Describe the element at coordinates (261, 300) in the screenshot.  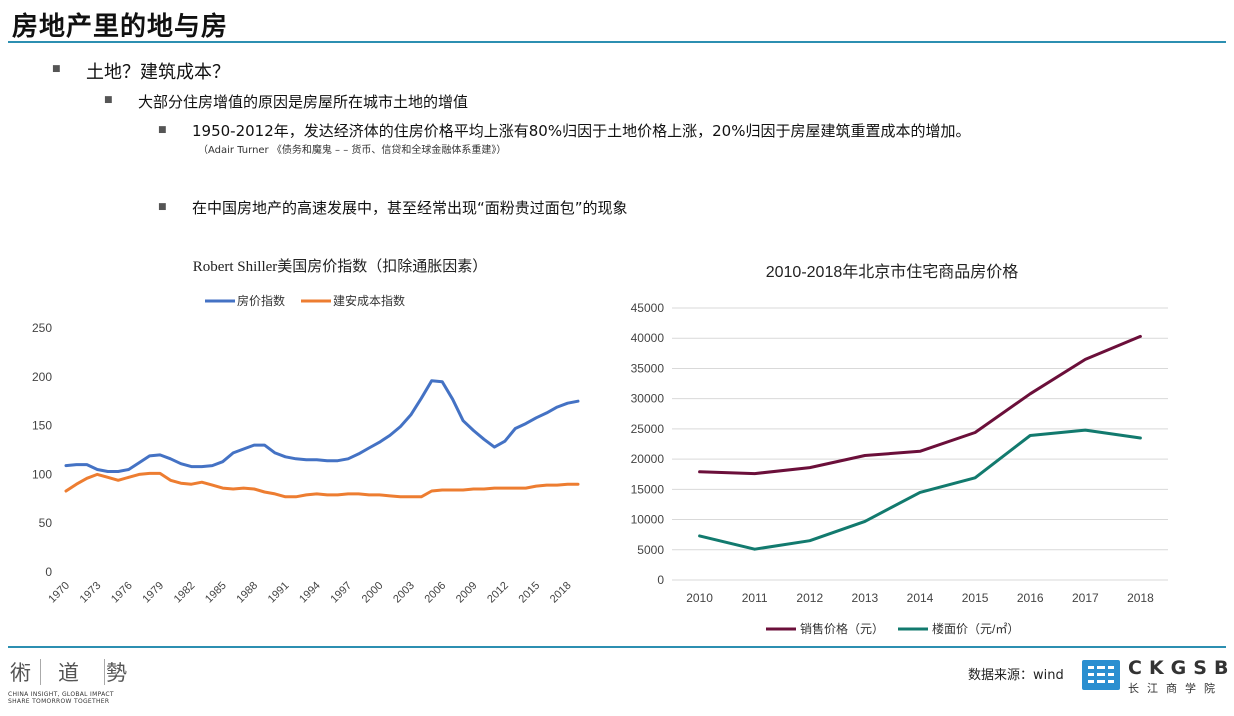
I see `legend-label: 房价指数` at that location.